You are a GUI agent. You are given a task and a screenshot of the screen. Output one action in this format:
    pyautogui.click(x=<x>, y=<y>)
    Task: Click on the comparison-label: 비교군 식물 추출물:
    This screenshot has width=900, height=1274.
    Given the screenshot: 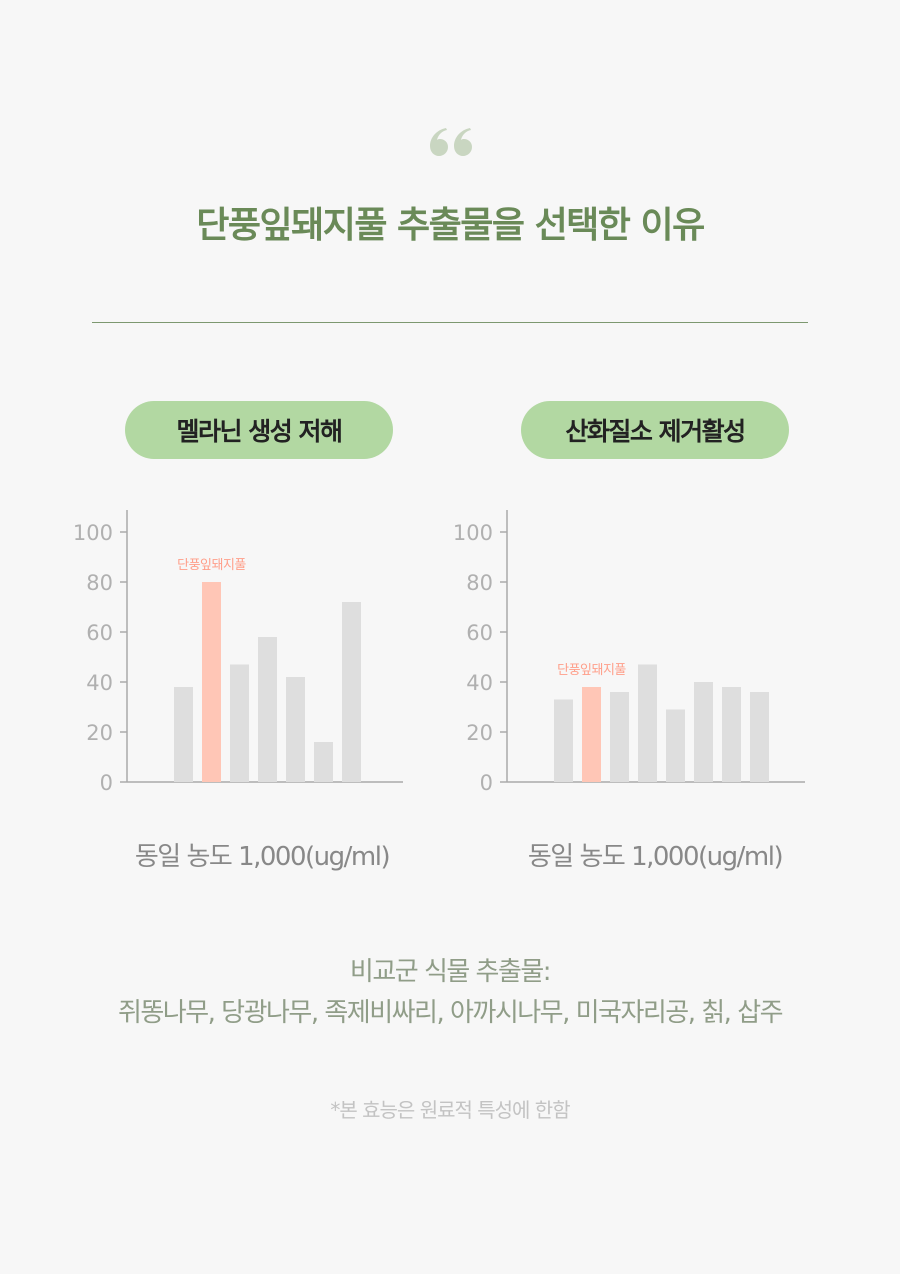 What is the action you would take?
    pyautogui.click(x=450, y=972)
    